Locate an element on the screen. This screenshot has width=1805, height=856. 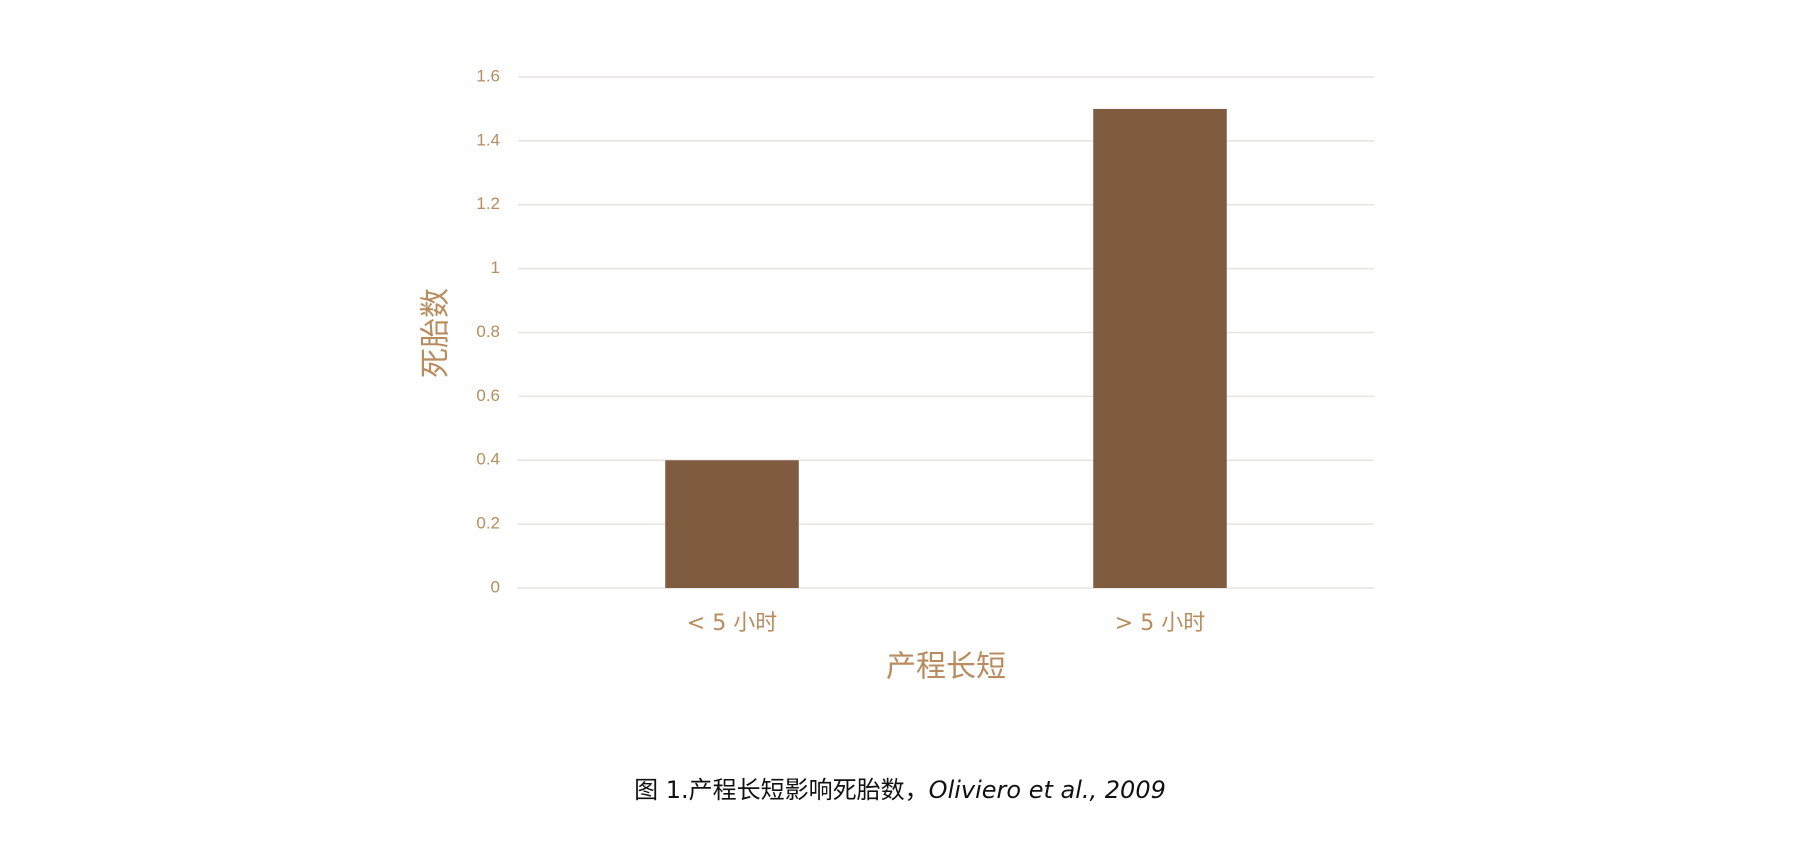
y-tick-label: 0.8 is located at coordinates (488, 331).